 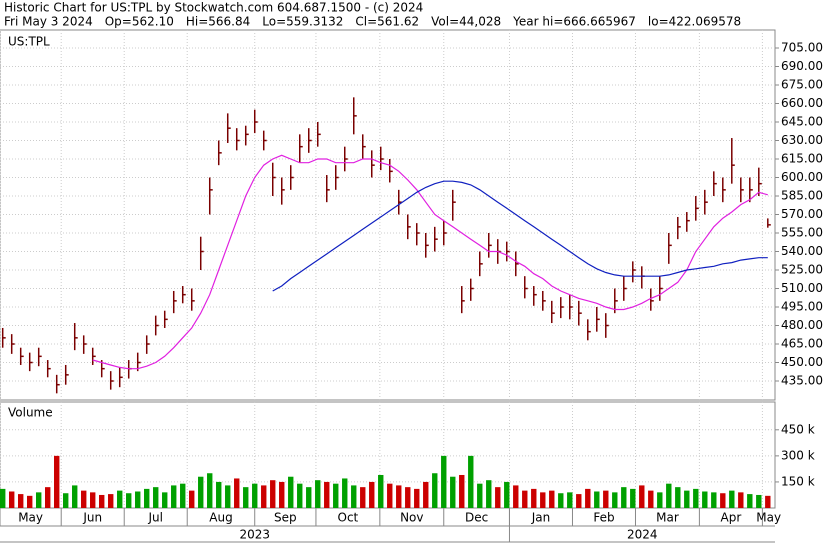 What do you see at coordinates (254, 535) in the screenshot?
I see `year-label: 2023` at bounding box center [254, 535].